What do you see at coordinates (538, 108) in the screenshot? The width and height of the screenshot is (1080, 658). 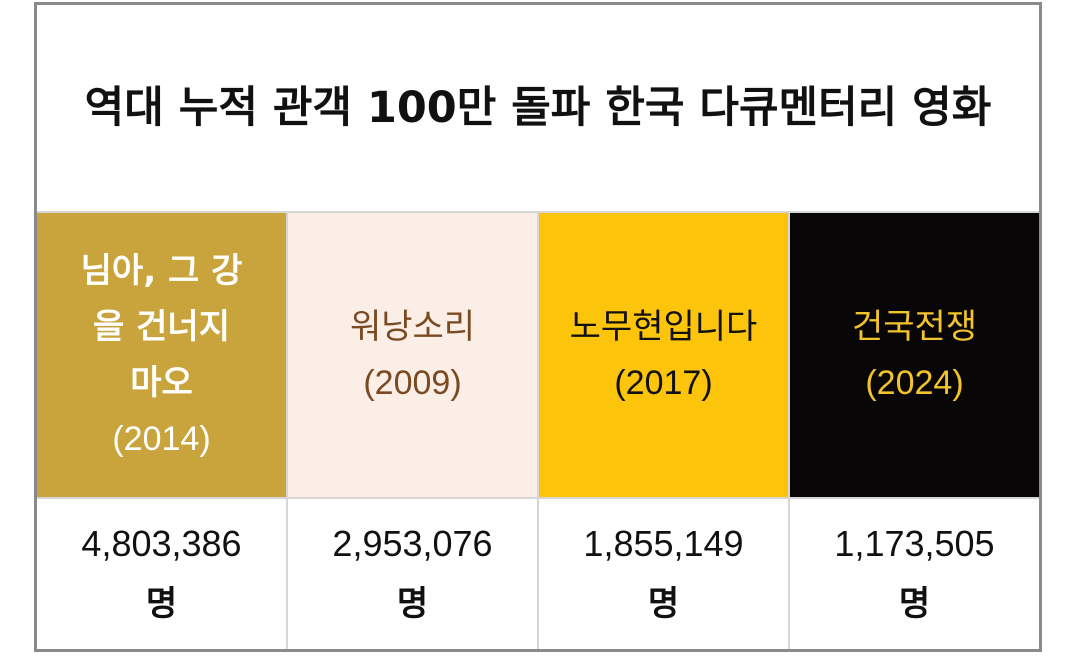 I see `page-title: 역대 누적 관객 100만 돌파 한국 다큐멘터리 영화` at bounding box center [538, 108].